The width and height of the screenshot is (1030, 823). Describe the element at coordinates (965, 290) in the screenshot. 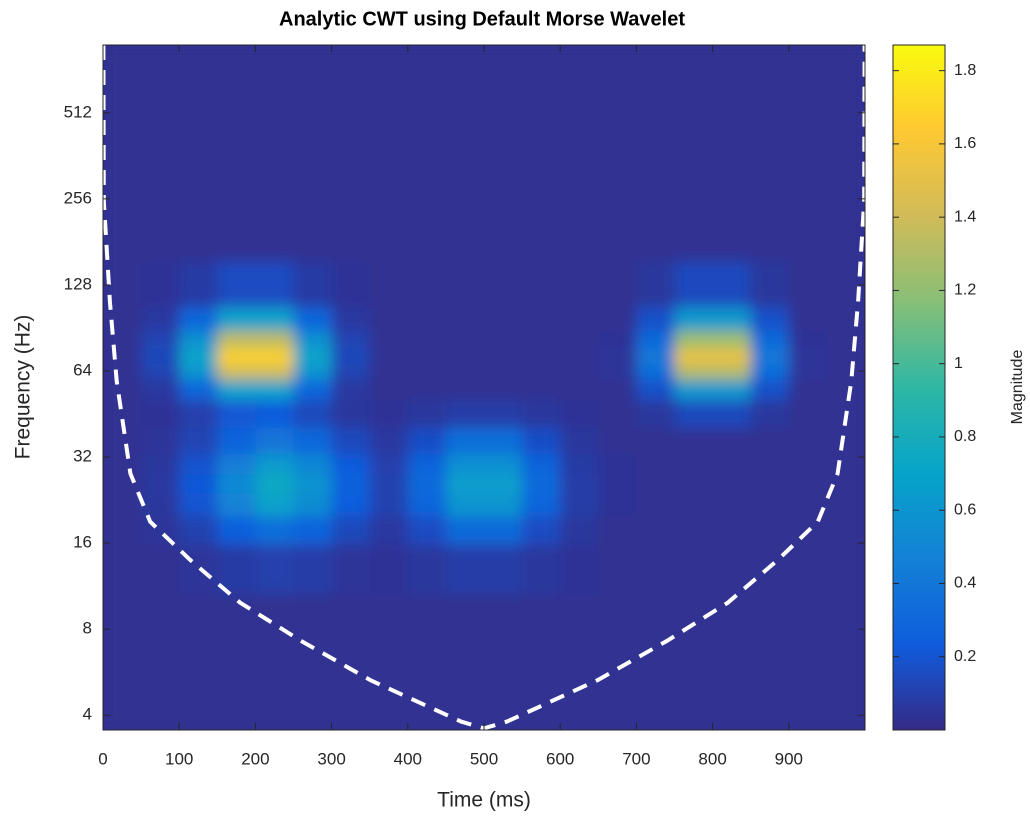

I see `colorbar-tick-label: 1.2` at that location.